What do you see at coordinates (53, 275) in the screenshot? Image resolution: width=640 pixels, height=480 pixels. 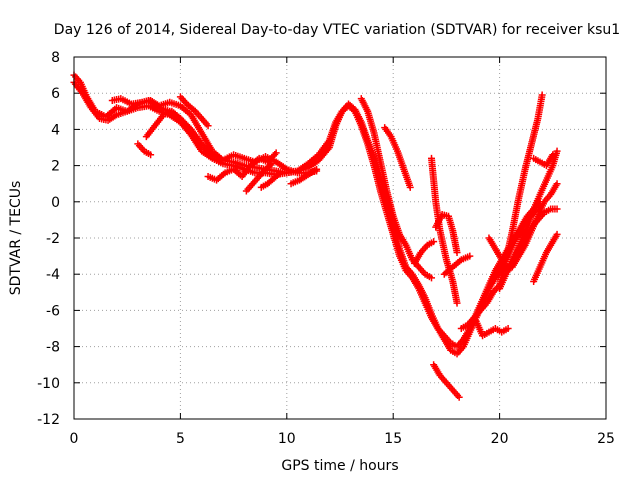 I see `y-tick-label: -4` at bounding box center [53, 275].